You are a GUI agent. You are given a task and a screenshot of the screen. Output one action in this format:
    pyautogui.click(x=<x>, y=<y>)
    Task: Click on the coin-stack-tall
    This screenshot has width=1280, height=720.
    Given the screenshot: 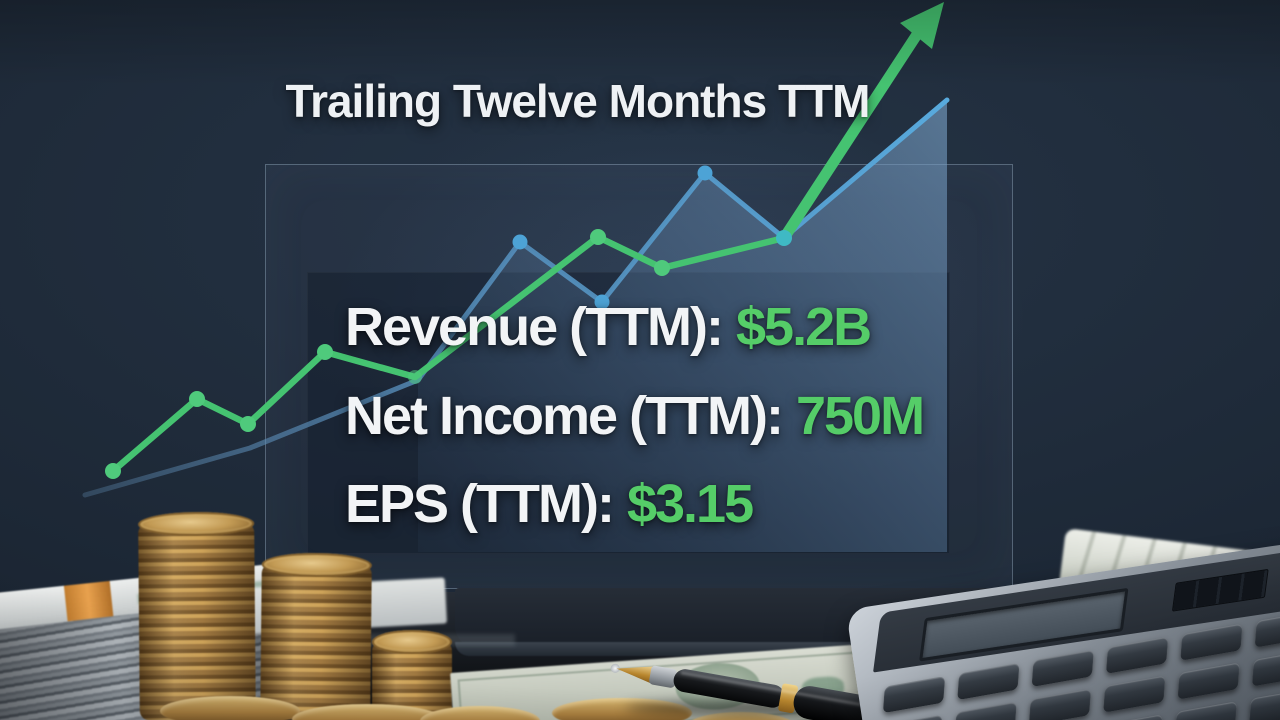 What is the action you would take?
    pyautogui.click(x=197, y=615)
    